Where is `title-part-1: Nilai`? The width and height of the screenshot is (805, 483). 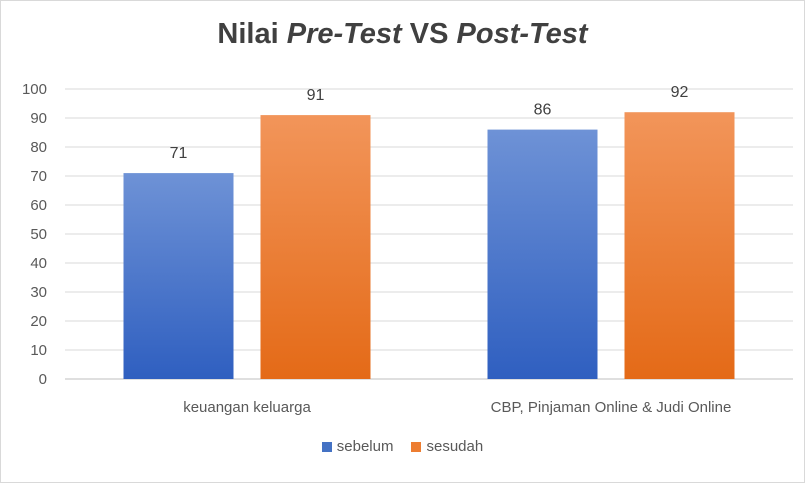 title-part-1: Nilai is located at coordinates (252, 34).